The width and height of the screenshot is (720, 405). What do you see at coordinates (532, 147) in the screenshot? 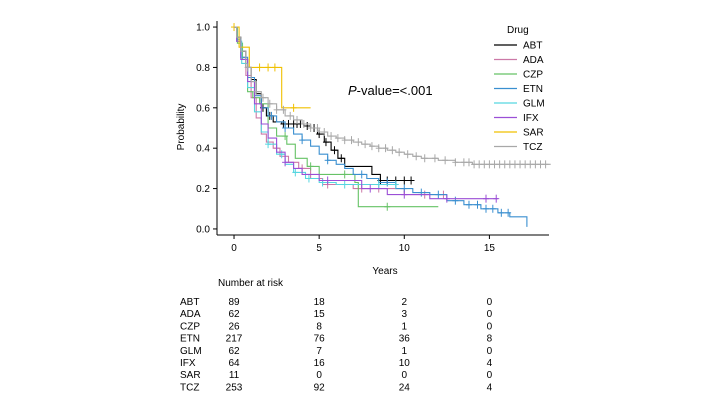
I see `legend-label-tcz: TCZ` at bounding box center [532, 147].